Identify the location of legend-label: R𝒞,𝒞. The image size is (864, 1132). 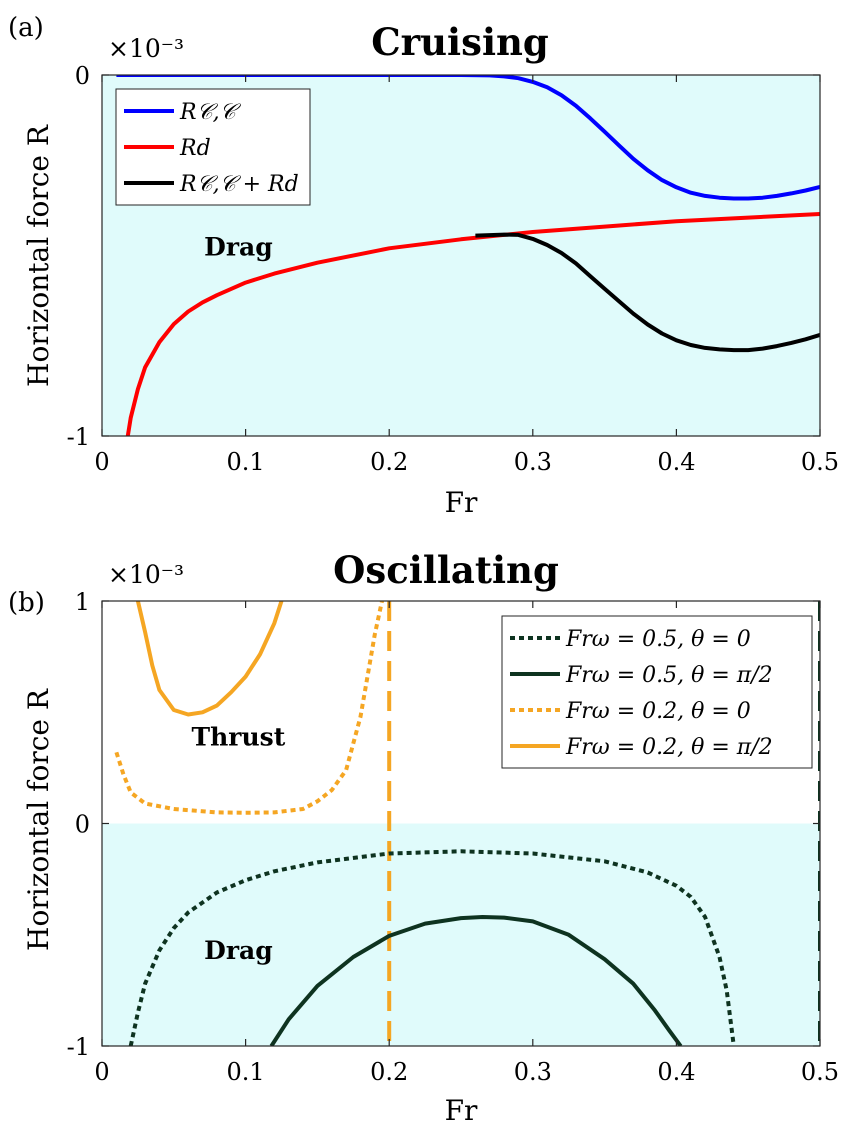
(210, 112).